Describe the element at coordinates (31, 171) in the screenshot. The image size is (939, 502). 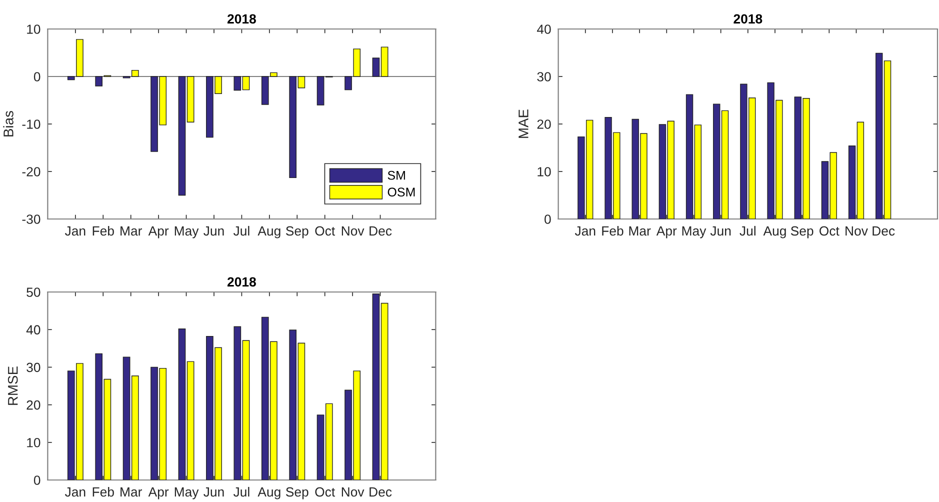
I see `y-tick-label: -20` at that location.